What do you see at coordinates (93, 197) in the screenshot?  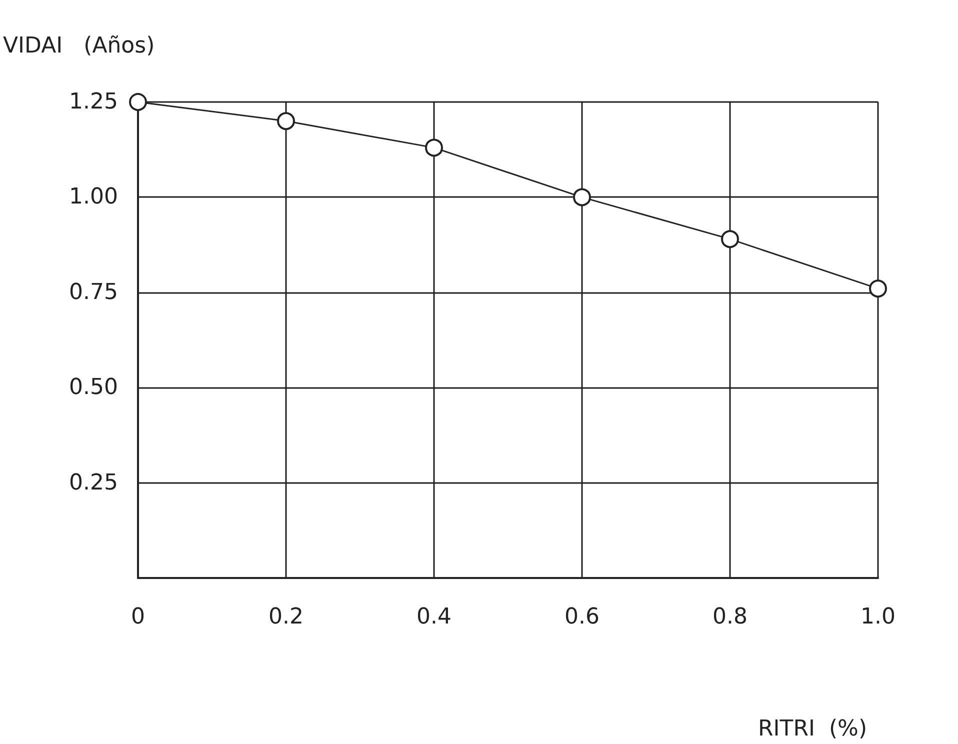 I see `y-tick-label: 1.00` at bounding box center [93, 197].